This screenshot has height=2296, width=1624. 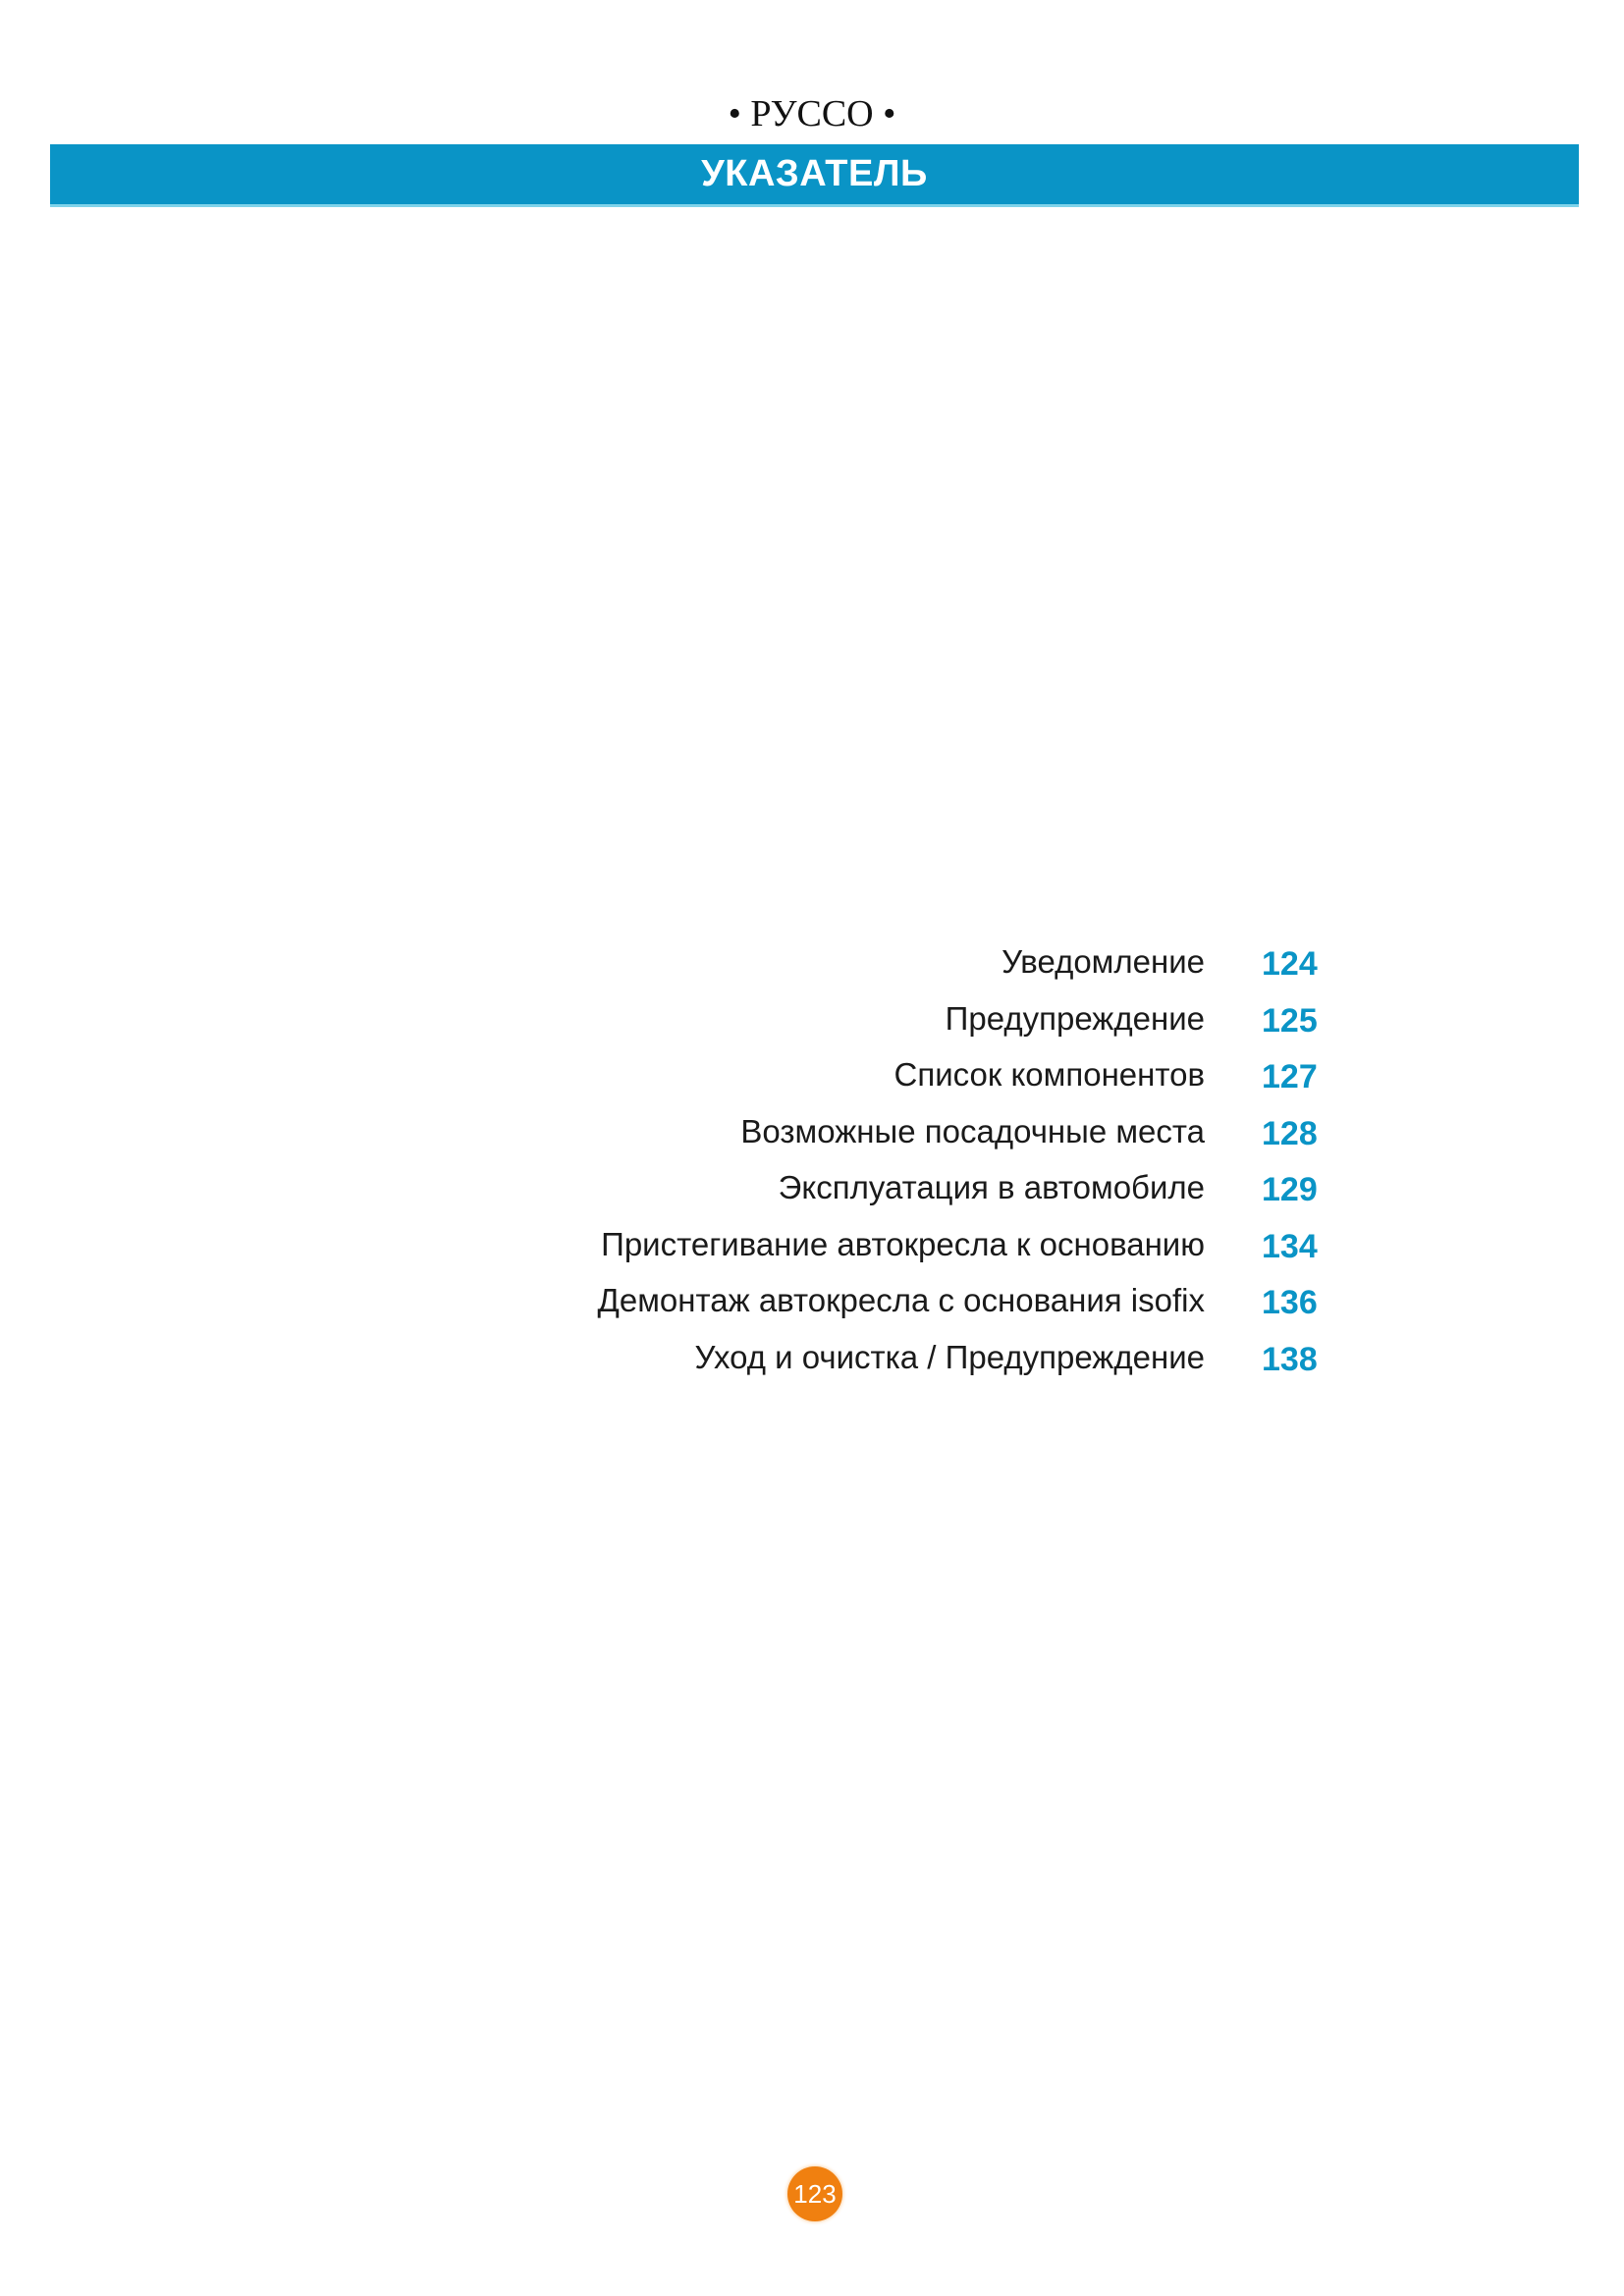 I want to click on toc-entry-page: 127, so click(x=1290, y=1076).